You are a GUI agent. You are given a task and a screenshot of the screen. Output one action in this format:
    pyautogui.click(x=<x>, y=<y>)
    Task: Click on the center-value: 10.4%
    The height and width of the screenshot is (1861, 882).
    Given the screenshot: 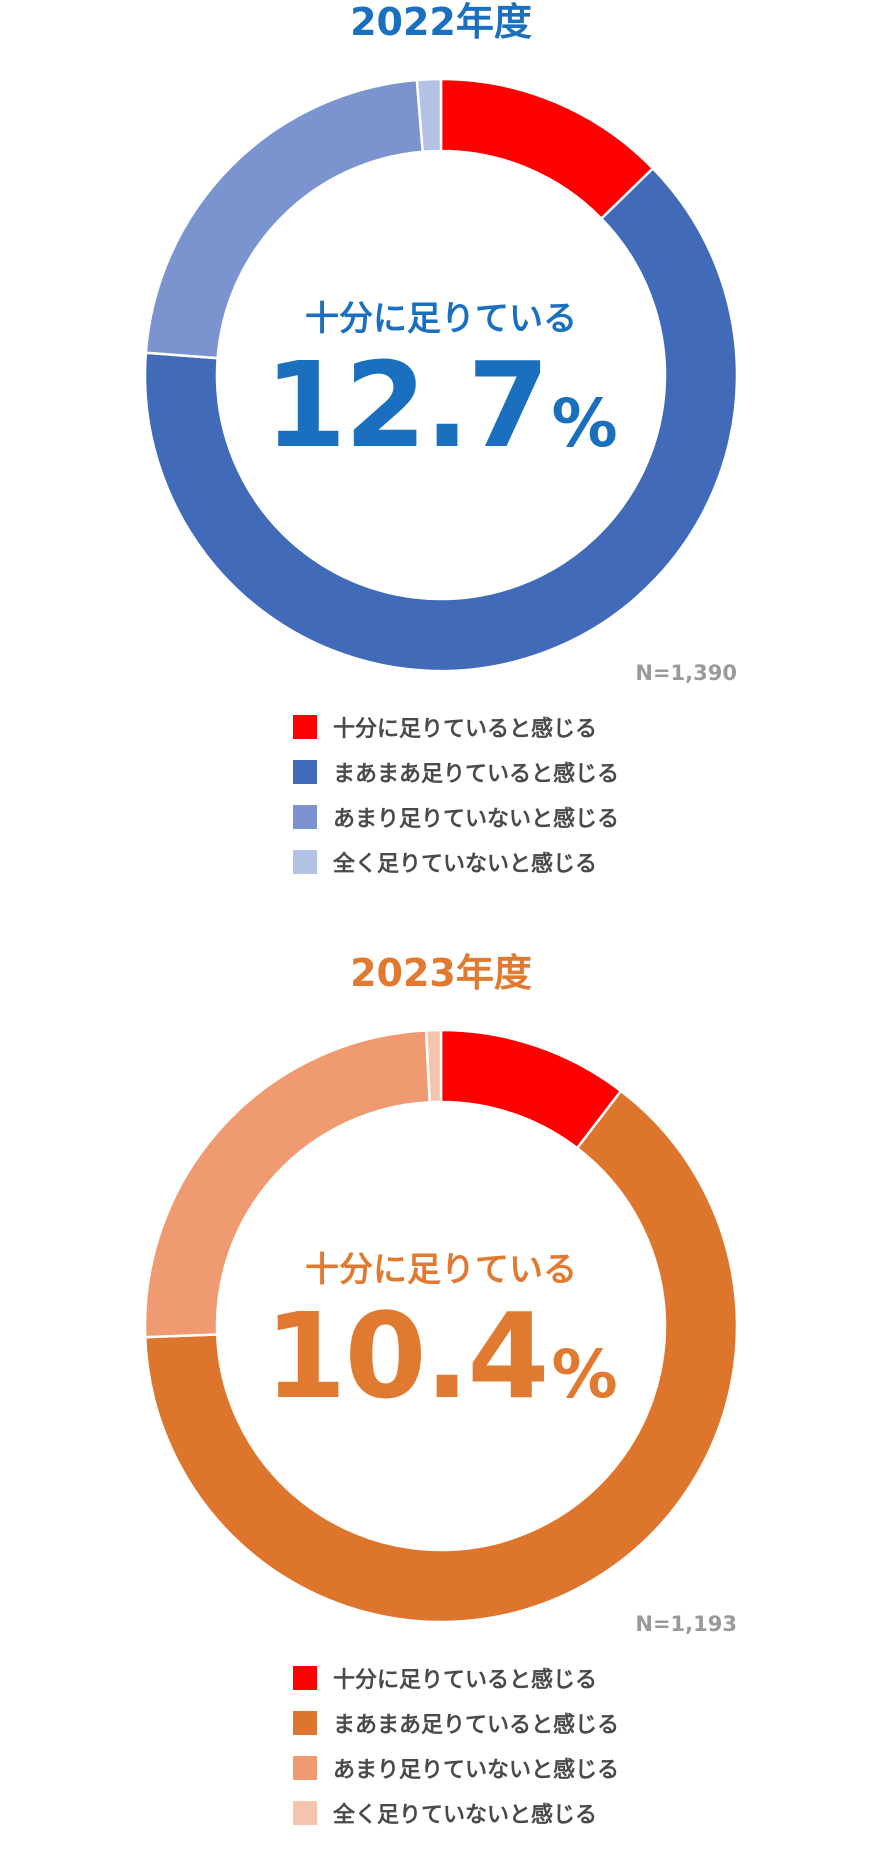 What is the action you would take?
    pyautogui.click(x=441, y=1374)
    